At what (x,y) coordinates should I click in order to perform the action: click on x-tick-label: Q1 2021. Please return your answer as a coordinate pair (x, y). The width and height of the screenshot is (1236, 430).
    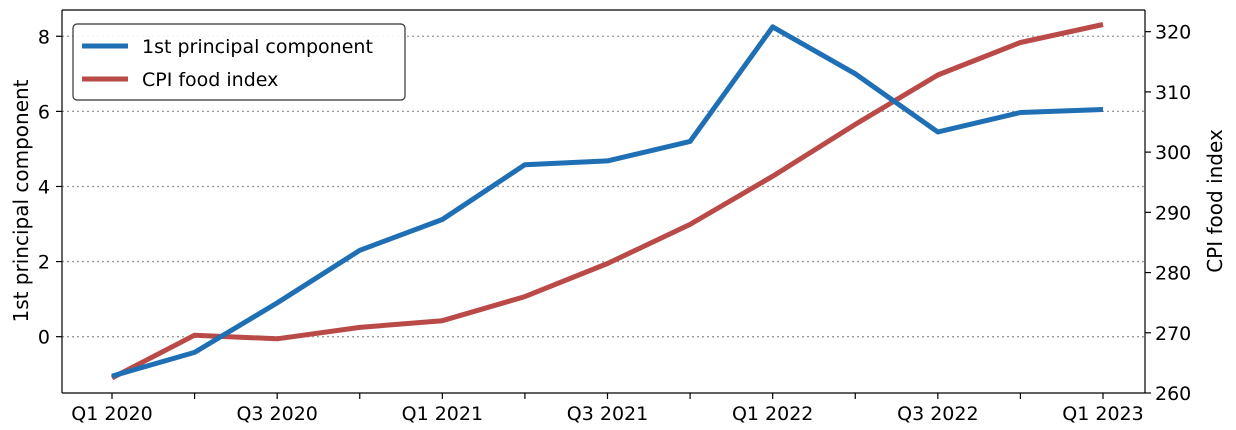
    Looking at the image, I should click on (442, 414).